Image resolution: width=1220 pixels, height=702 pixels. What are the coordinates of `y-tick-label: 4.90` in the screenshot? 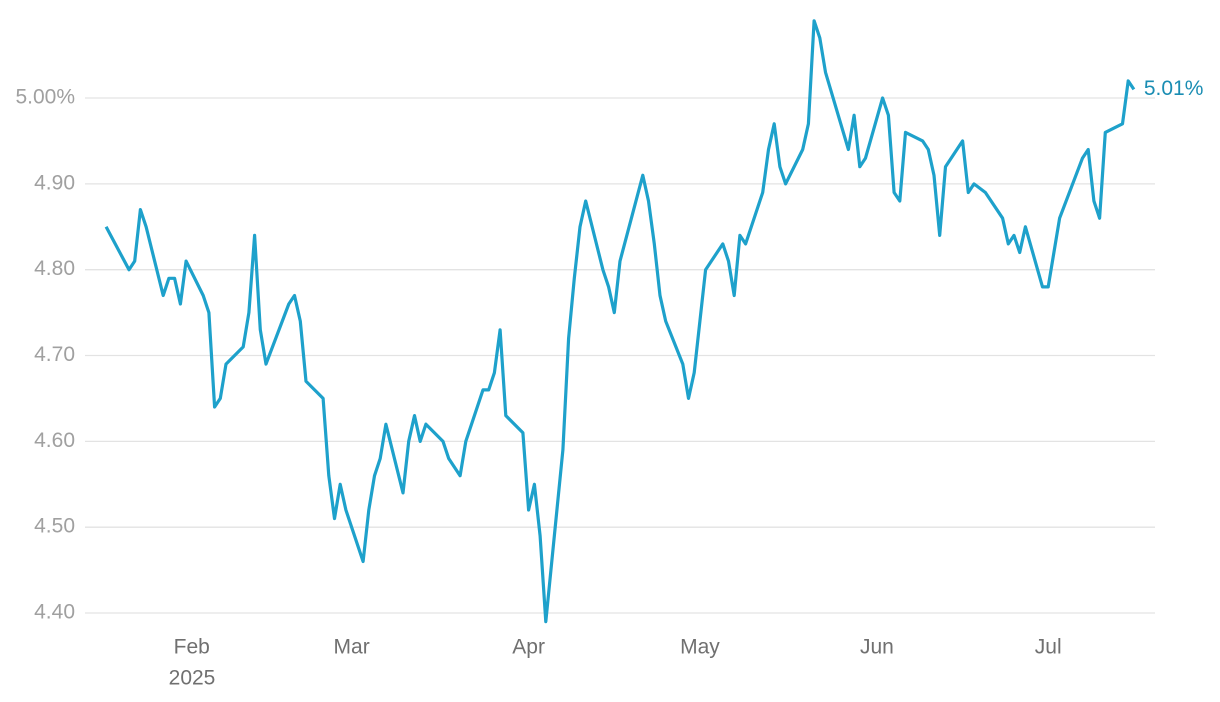 It's located at (54, 182).